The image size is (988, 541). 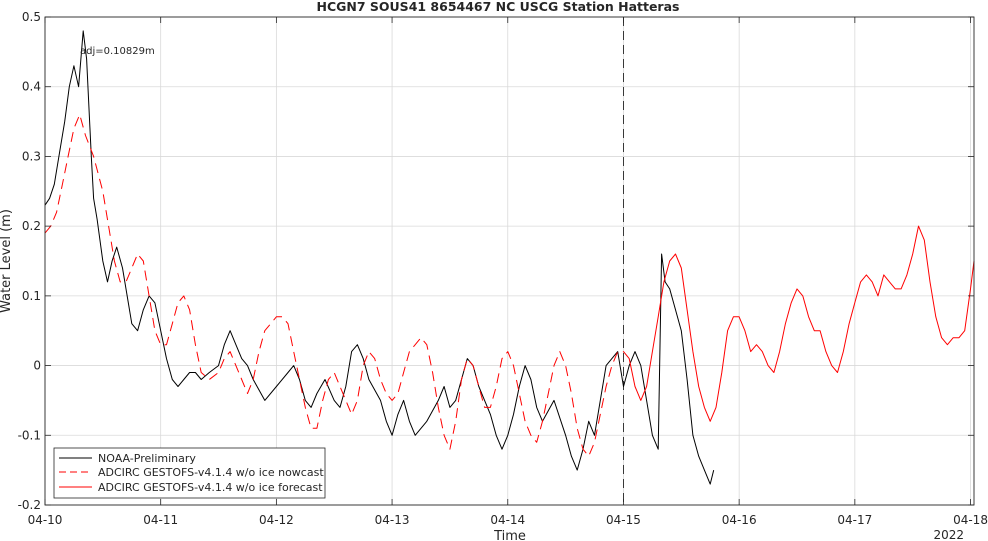 I want to click on x-axis-label: Time, so click(x=509, y=535).